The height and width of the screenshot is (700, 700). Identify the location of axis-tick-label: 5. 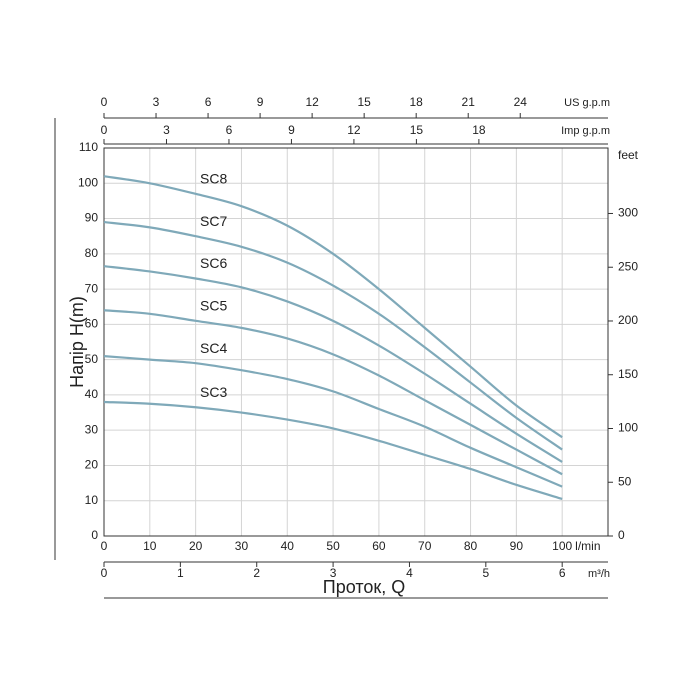
(485, 573).